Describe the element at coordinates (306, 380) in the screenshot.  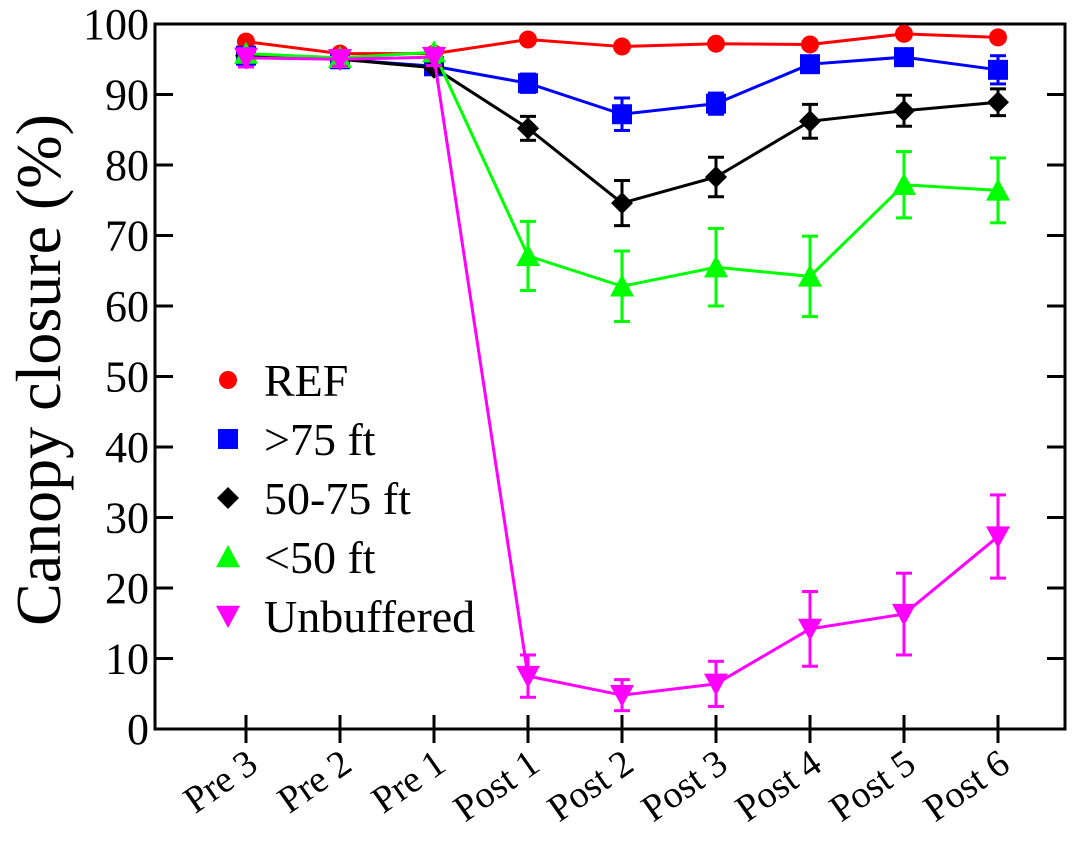
I see `legend-label-0: REF` at that location.